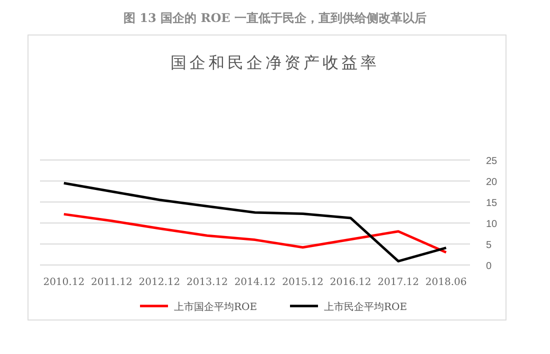 The height and width of the screenshot is (354, 550). Describe the element at coordinates (351, 282) in the screenshot. I see `x-tick-label: 2016.12` at that location.